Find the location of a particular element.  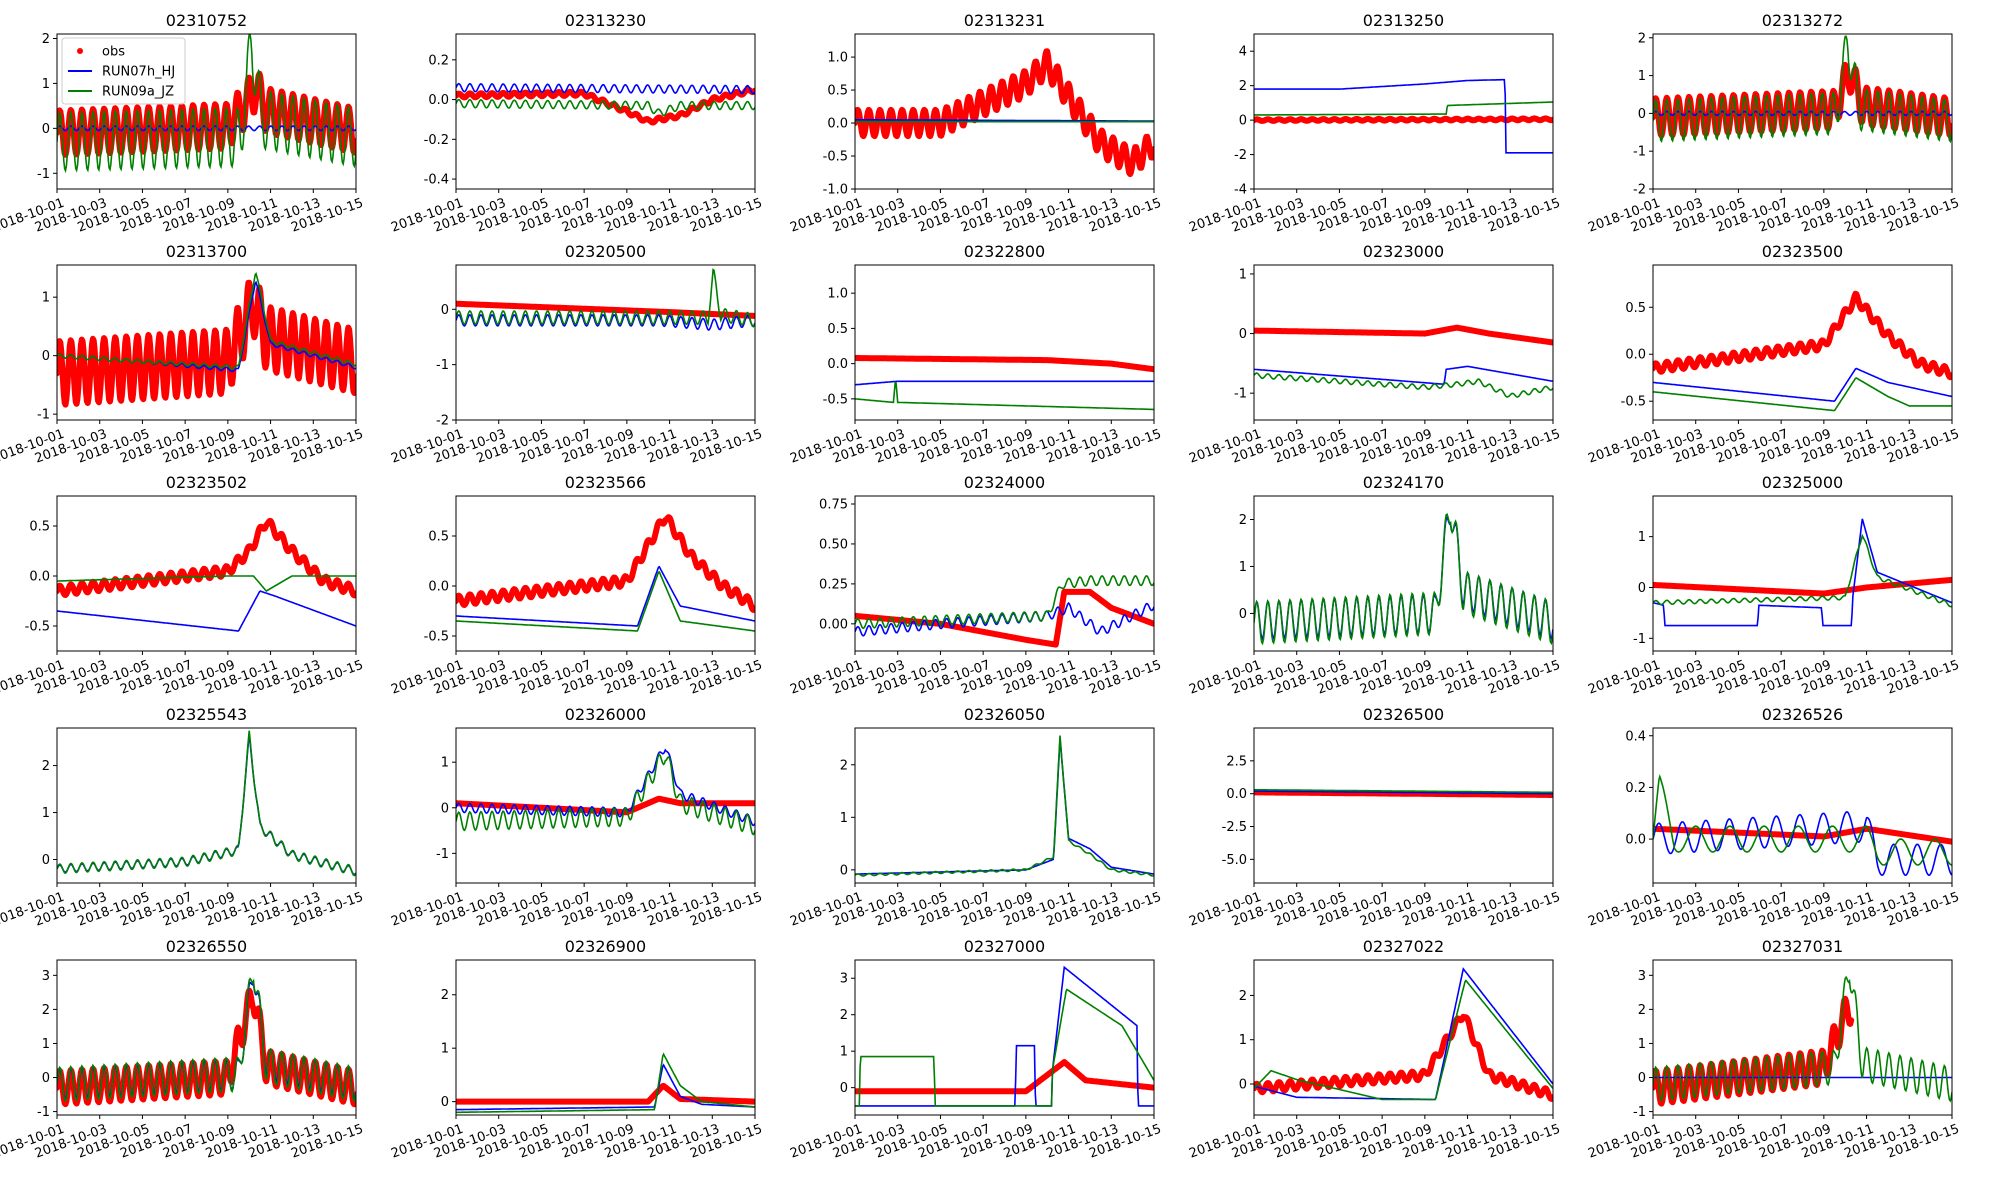

subplot-title: 02326050 is located at coordinates (1004, 714).